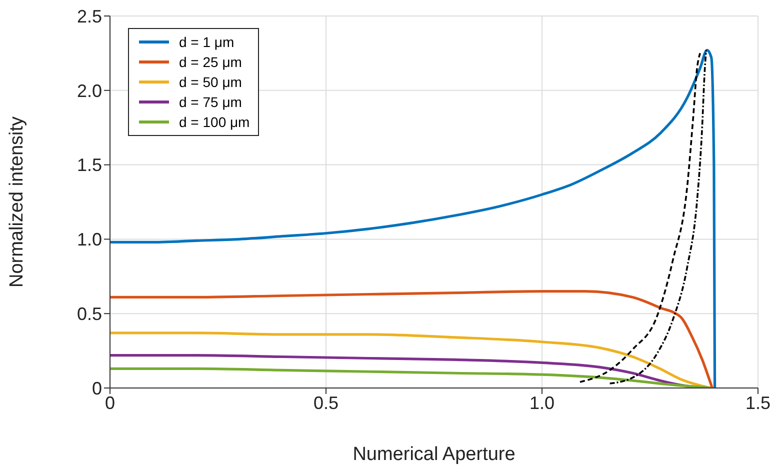 This screenshot has width=778, height=468. I want to click on y-tick-label: 2.5, so click(89, 16).